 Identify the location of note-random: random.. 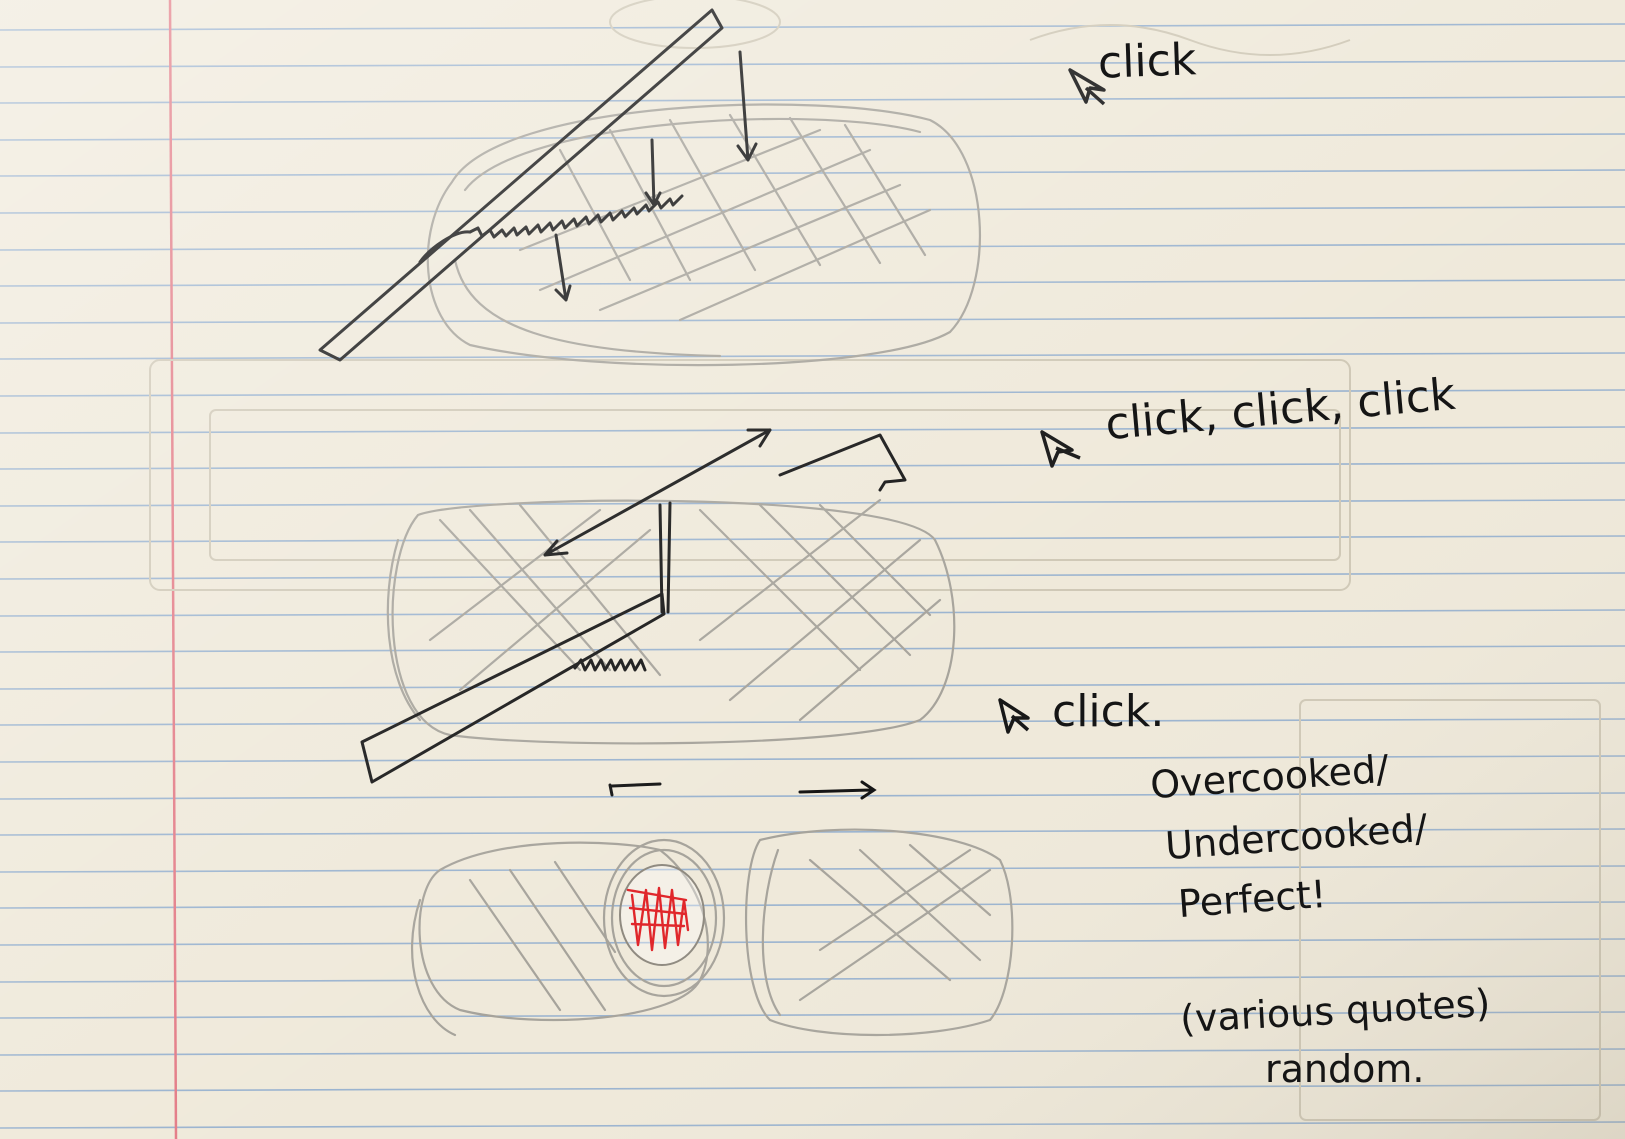
(1345, 1069).